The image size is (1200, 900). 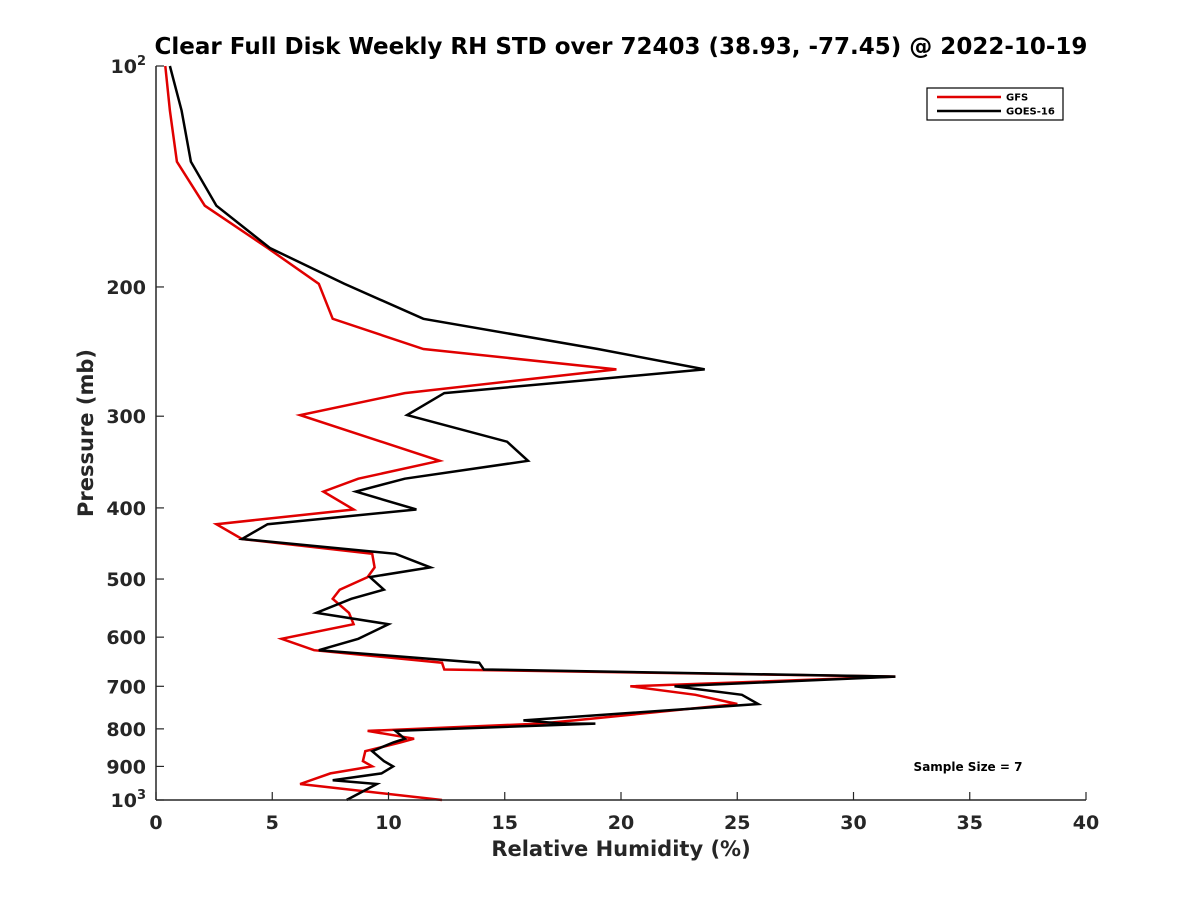 I want to click on x-ticks: 0 5 10 15 20 25 30 35 40, so click(x=624, y=813).